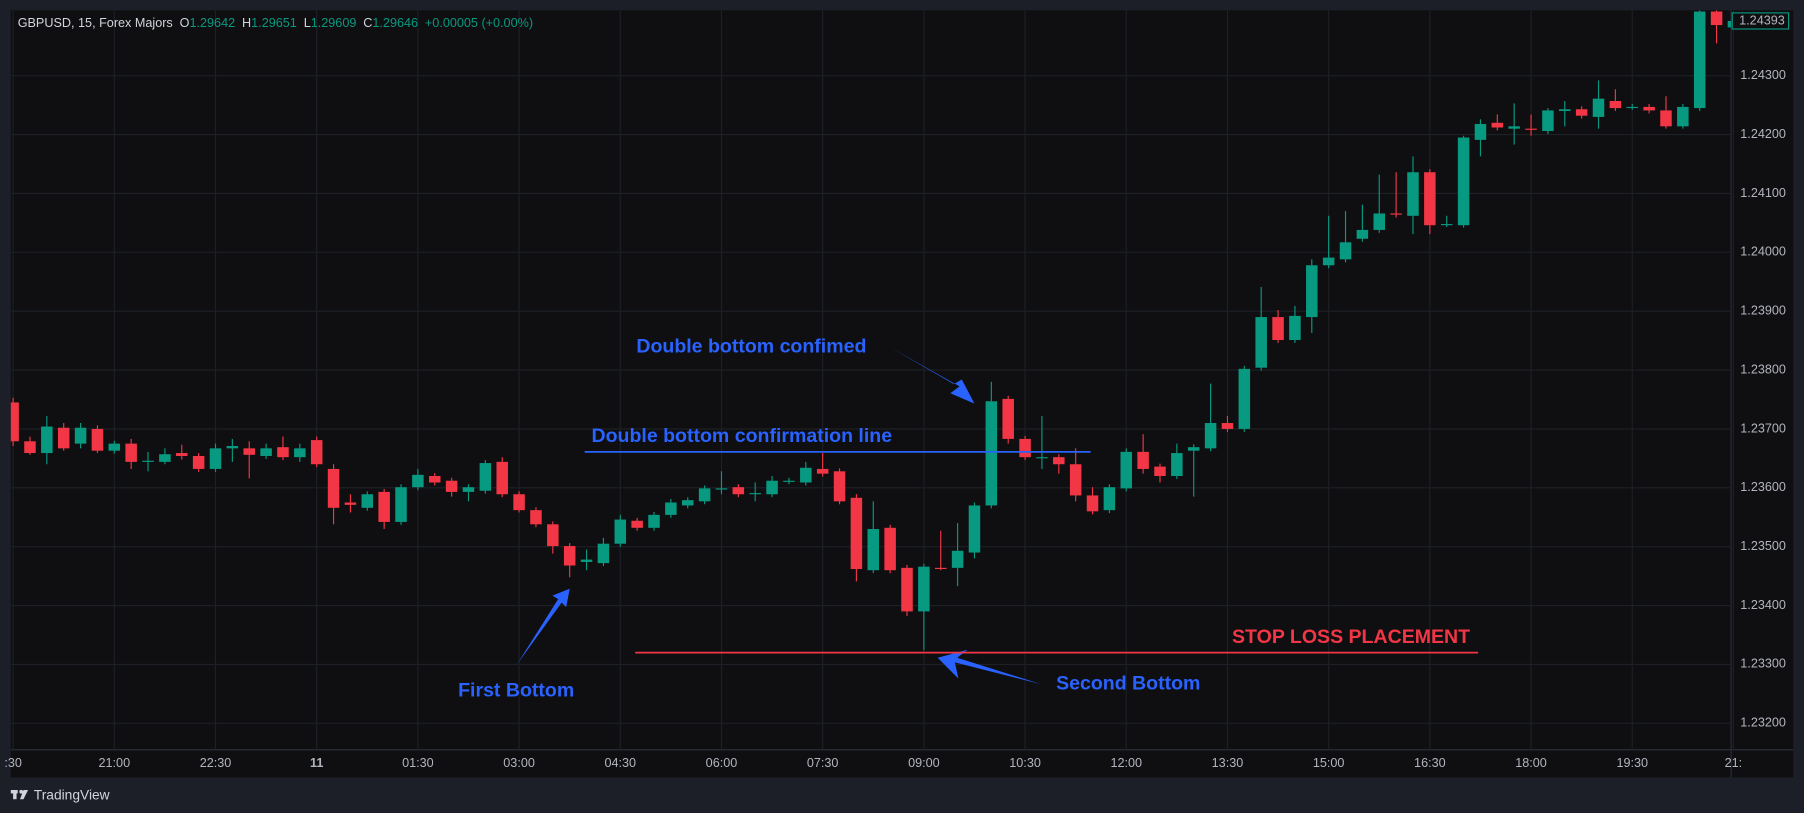 Image resolution: width=1804 pixels, height=813 pixels. Describe the element at coordinates (742, 436) in the screenshot. I see `annotation: Double bottom confirmation line` at that location.